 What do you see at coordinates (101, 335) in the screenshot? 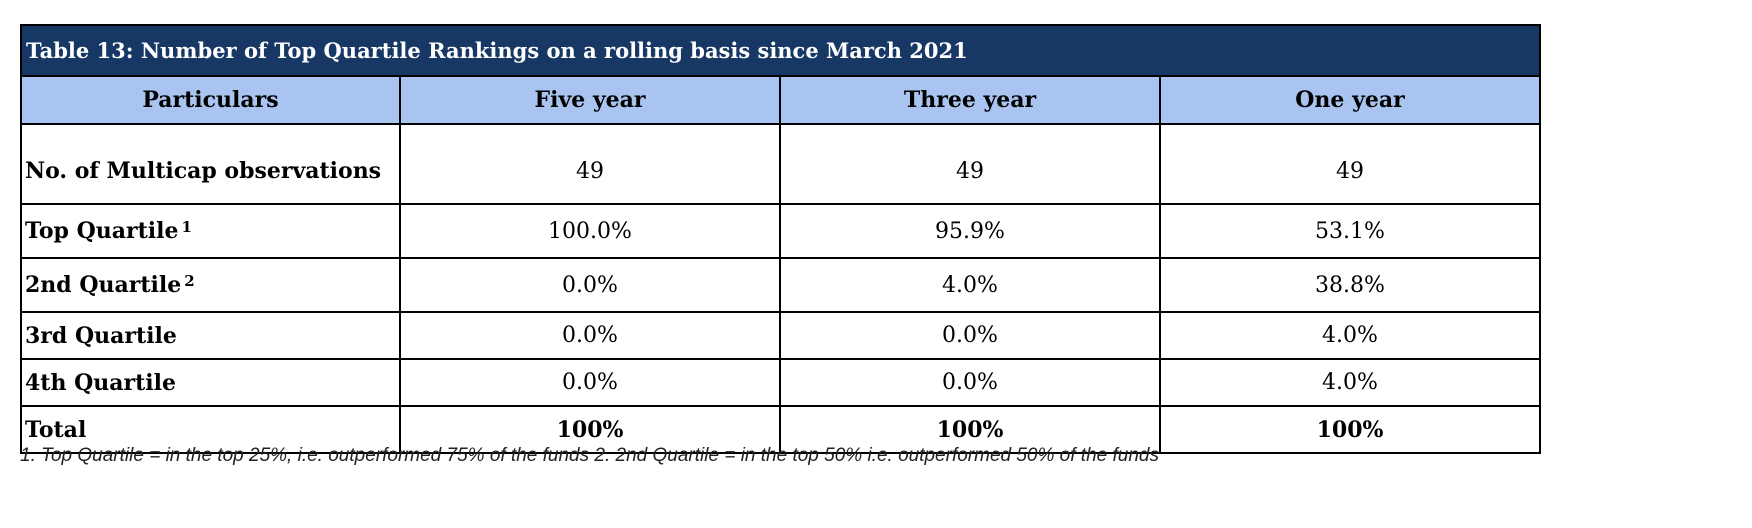
I see `row-label-text: 3rd Quartile` at bounding box center [101, 335].